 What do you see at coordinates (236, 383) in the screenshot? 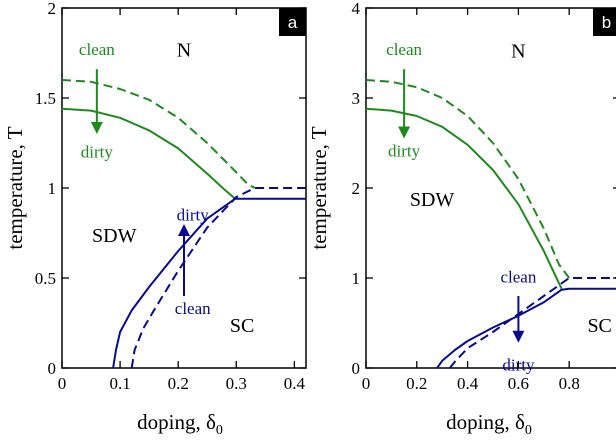
I see `x-tick-label: 0.3` at bounding box center [236, 383].